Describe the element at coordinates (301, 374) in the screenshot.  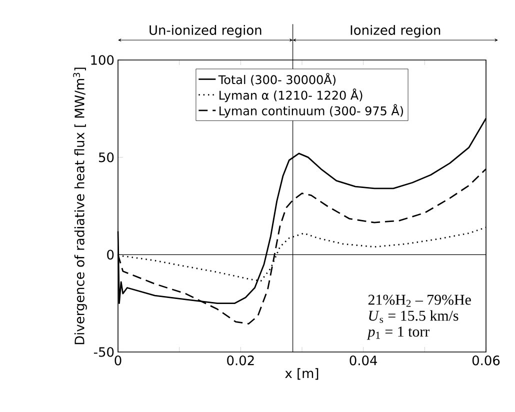
I see `x-axis-title: x [m]` at that location.